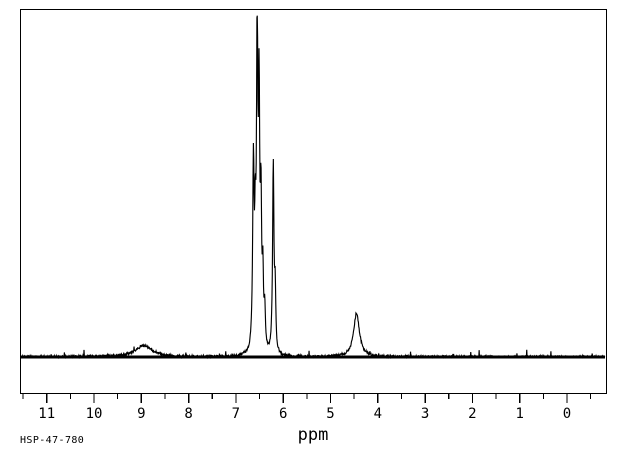 This screenshot has height=455, width=620. Describe the element at coordinates (46, 414) in the screenshot. I see `axis-tick-label: 11` at that location.